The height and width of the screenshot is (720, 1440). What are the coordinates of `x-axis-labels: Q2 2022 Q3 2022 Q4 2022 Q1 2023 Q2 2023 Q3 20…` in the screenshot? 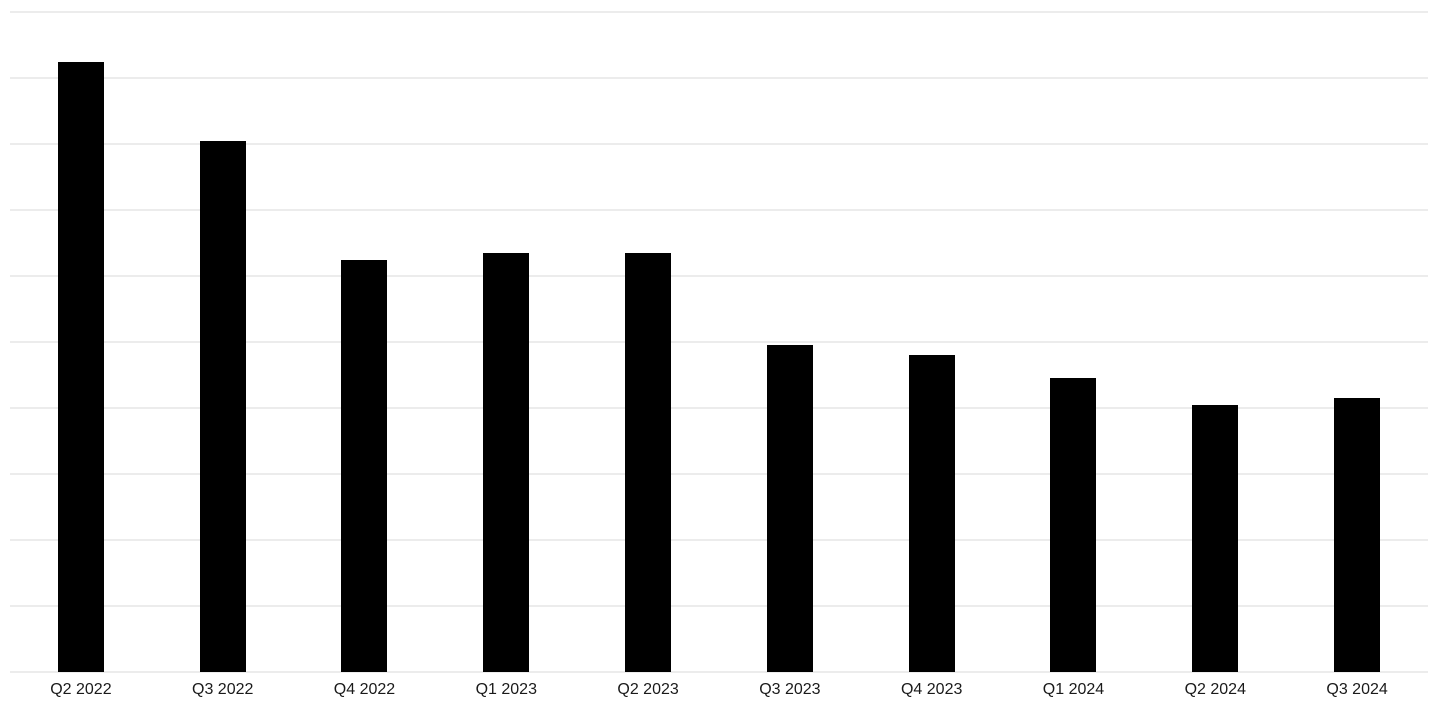 It's located at (719, 690).